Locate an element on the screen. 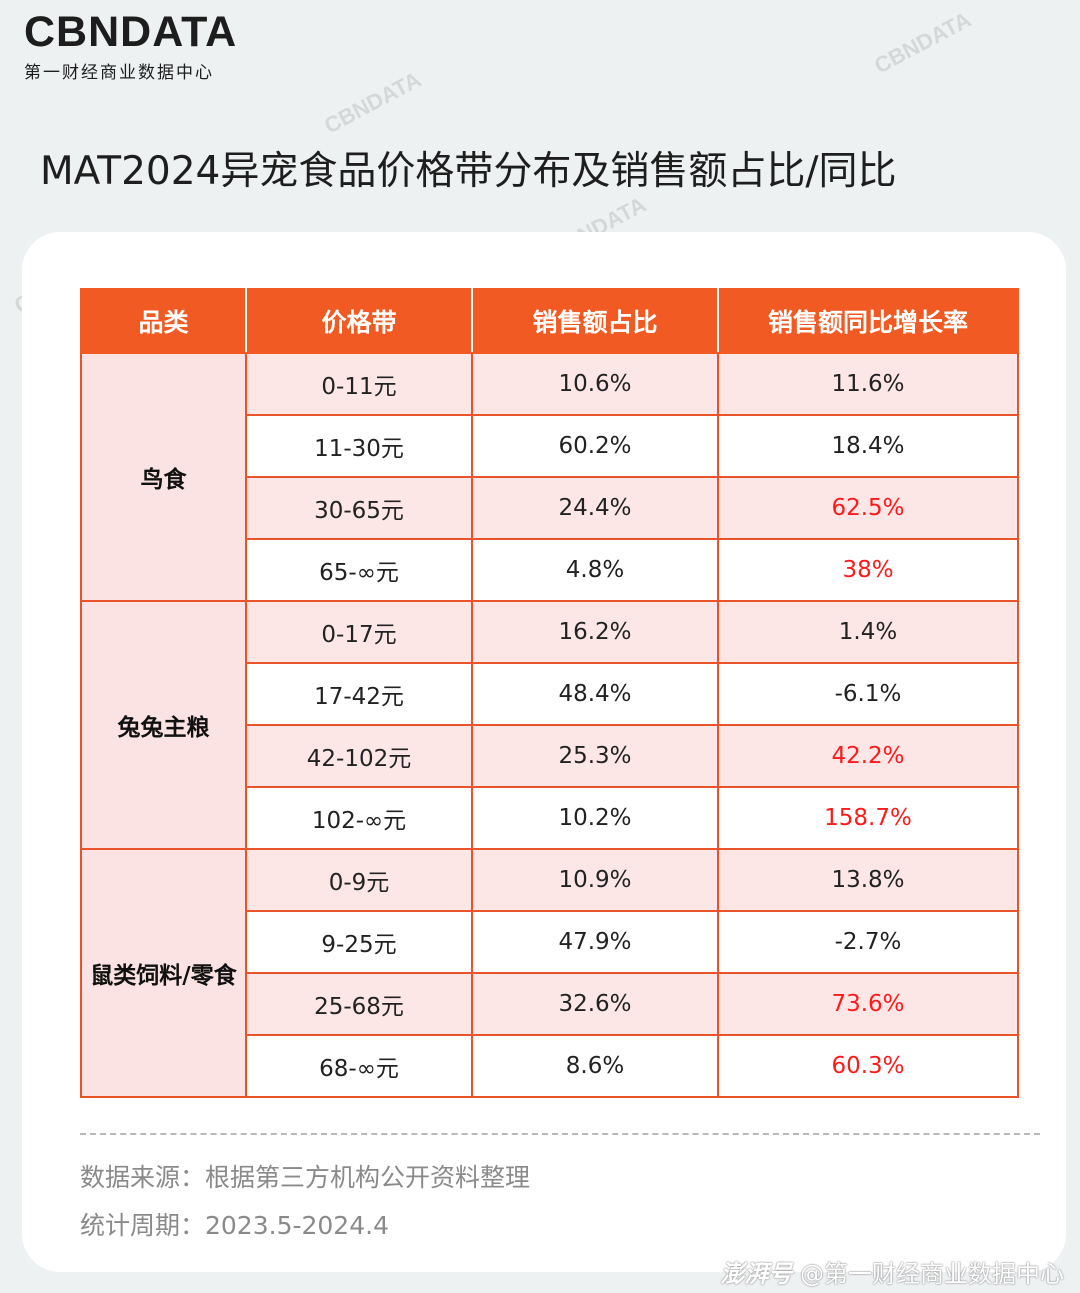 This screenshot has width=1080, height=1293. table-row: 11-30元 60.2% 18.4% is located at coordinates (550, 446).